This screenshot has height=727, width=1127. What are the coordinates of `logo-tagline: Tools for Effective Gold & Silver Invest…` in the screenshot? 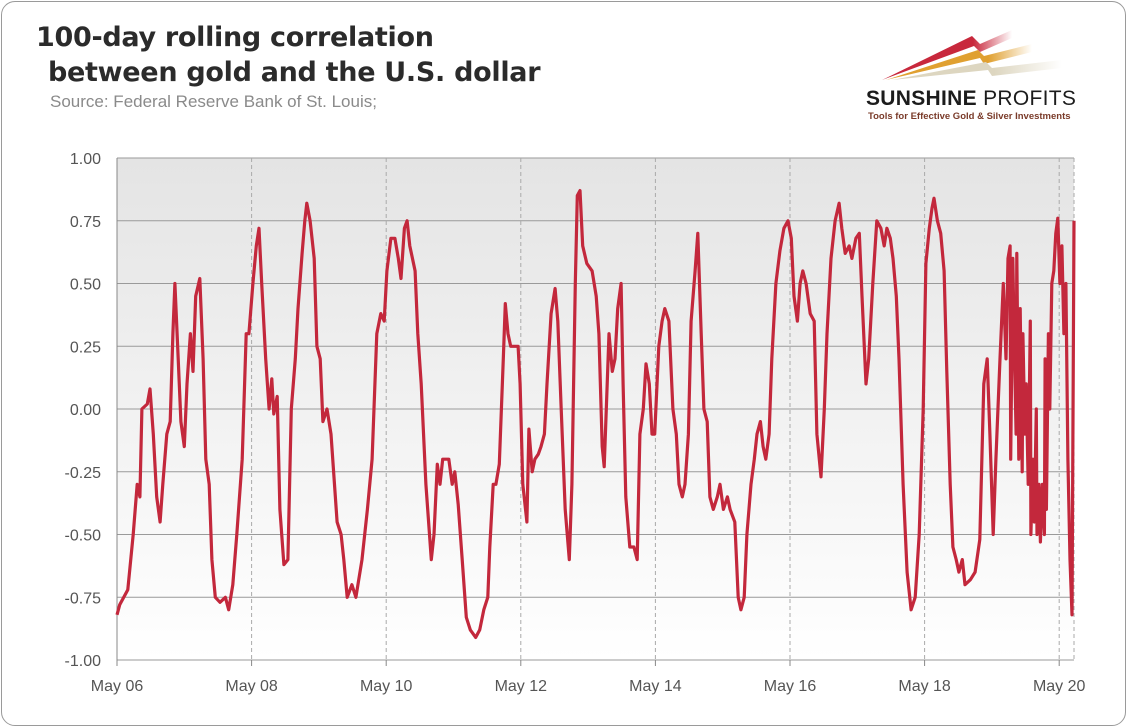 It's located at (969, 116).